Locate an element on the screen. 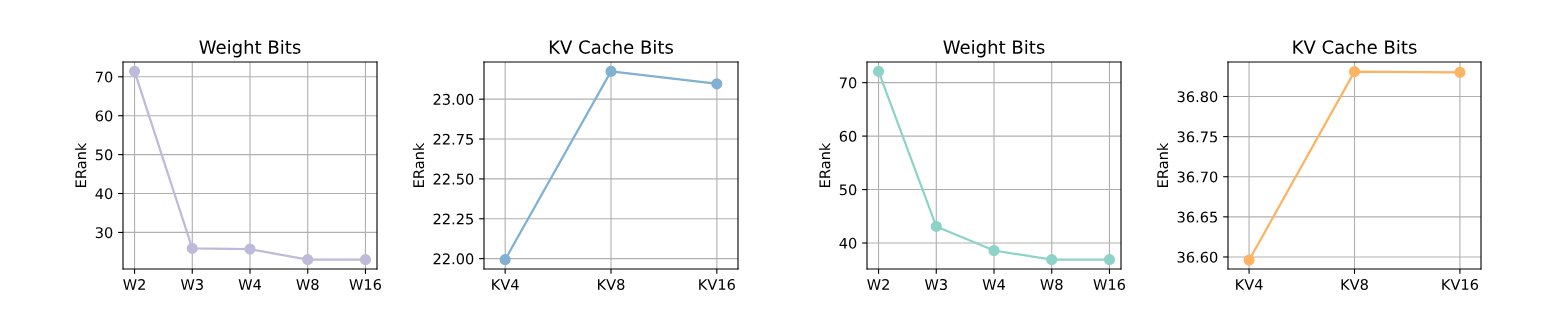 The height and width of the screenshot is (332, 1553). y-tick-label: 30 is located at coordinates (104, 233).